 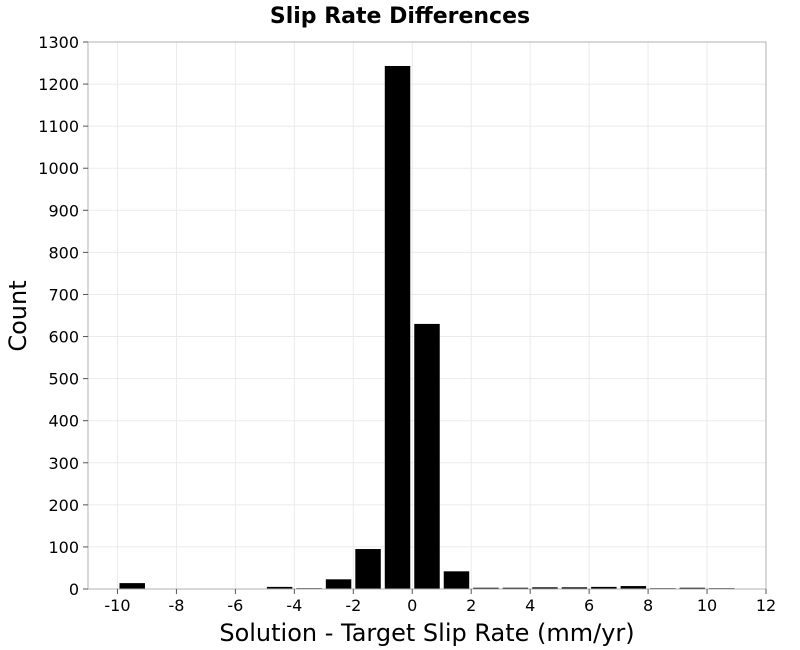 I want to click on y-tick-label: 800, so click(x=63, y=252).